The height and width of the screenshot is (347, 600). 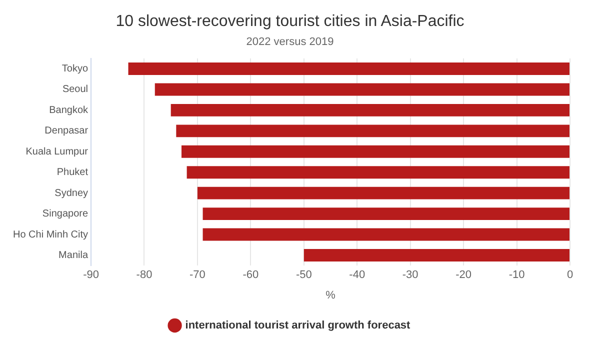 What do you see at coordinates (72, 172) in the screenshot?
I see `y-tick-label: Phuket` at bounding box center [72, 172].